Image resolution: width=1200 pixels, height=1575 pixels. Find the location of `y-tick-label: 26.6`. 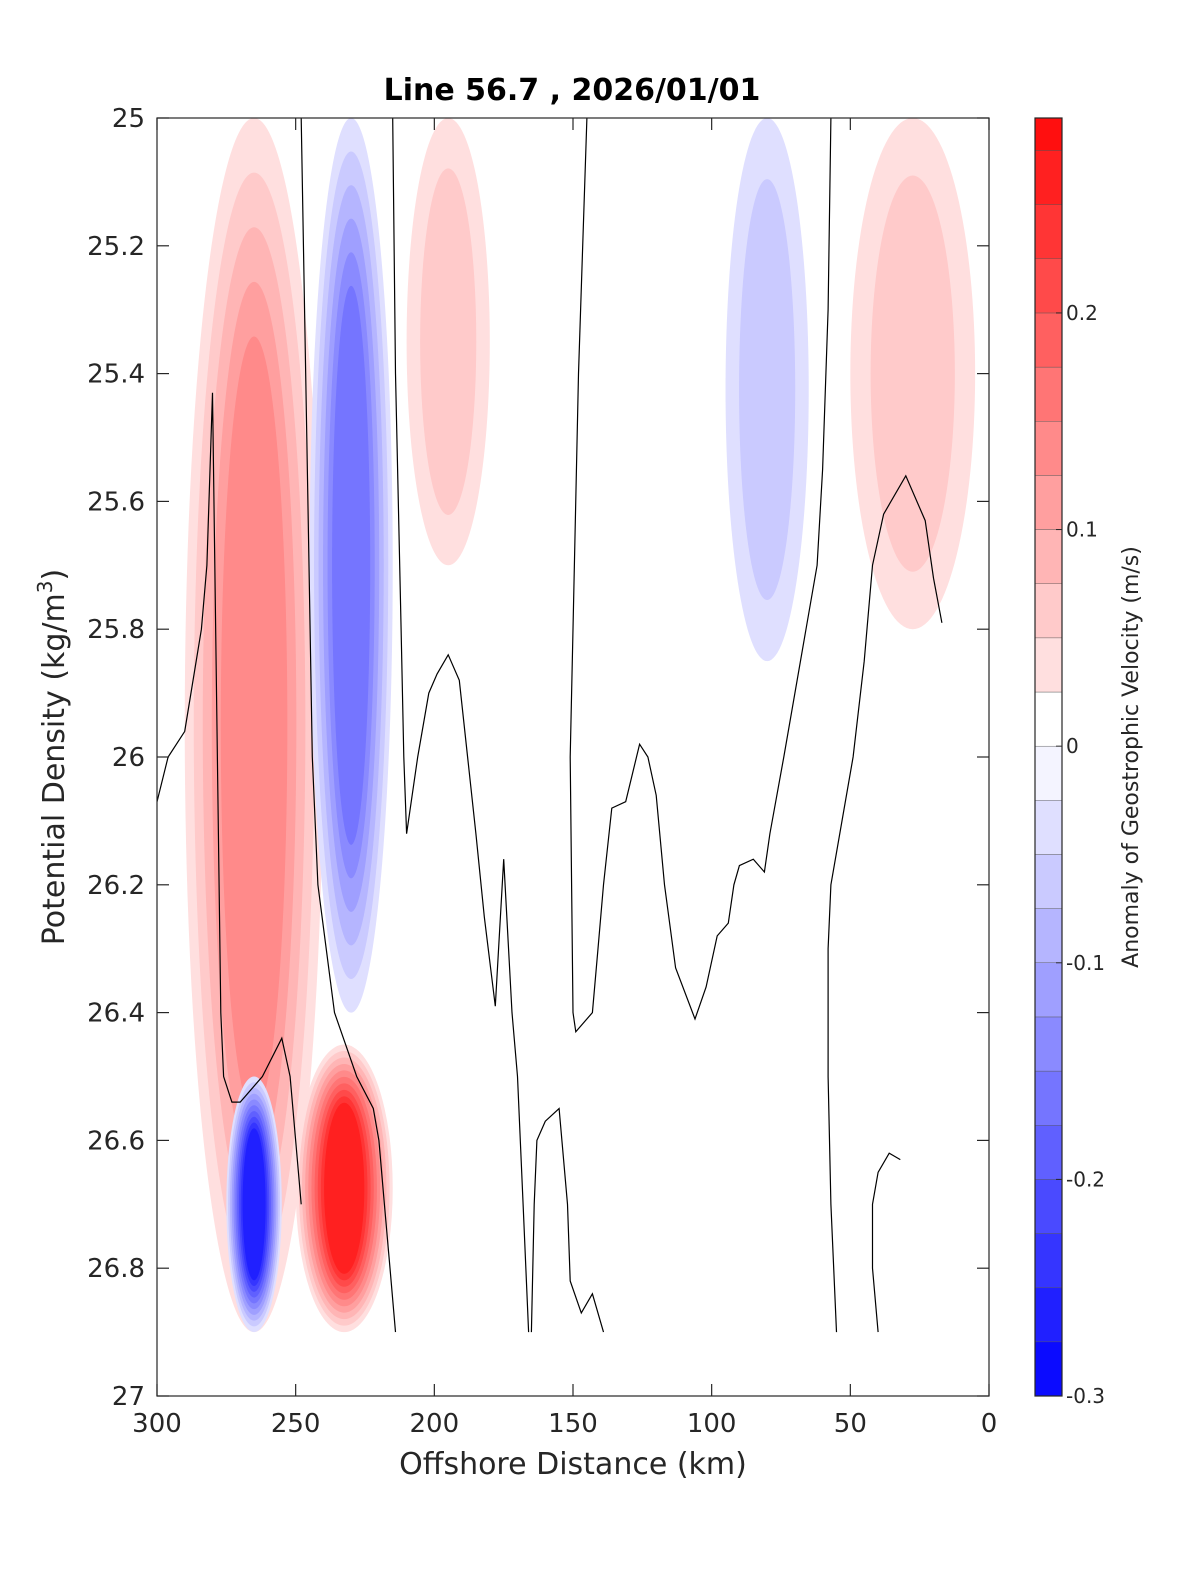

y-tick-label: 26.6 is located at coordinates (116, 1141).